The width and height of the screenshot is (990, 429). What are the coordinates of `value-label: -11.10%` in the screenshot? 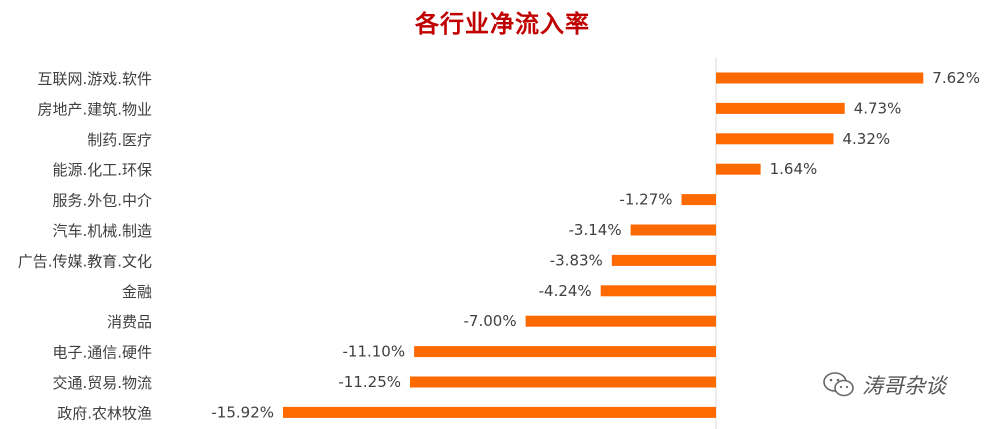 It's located at (373, 352).